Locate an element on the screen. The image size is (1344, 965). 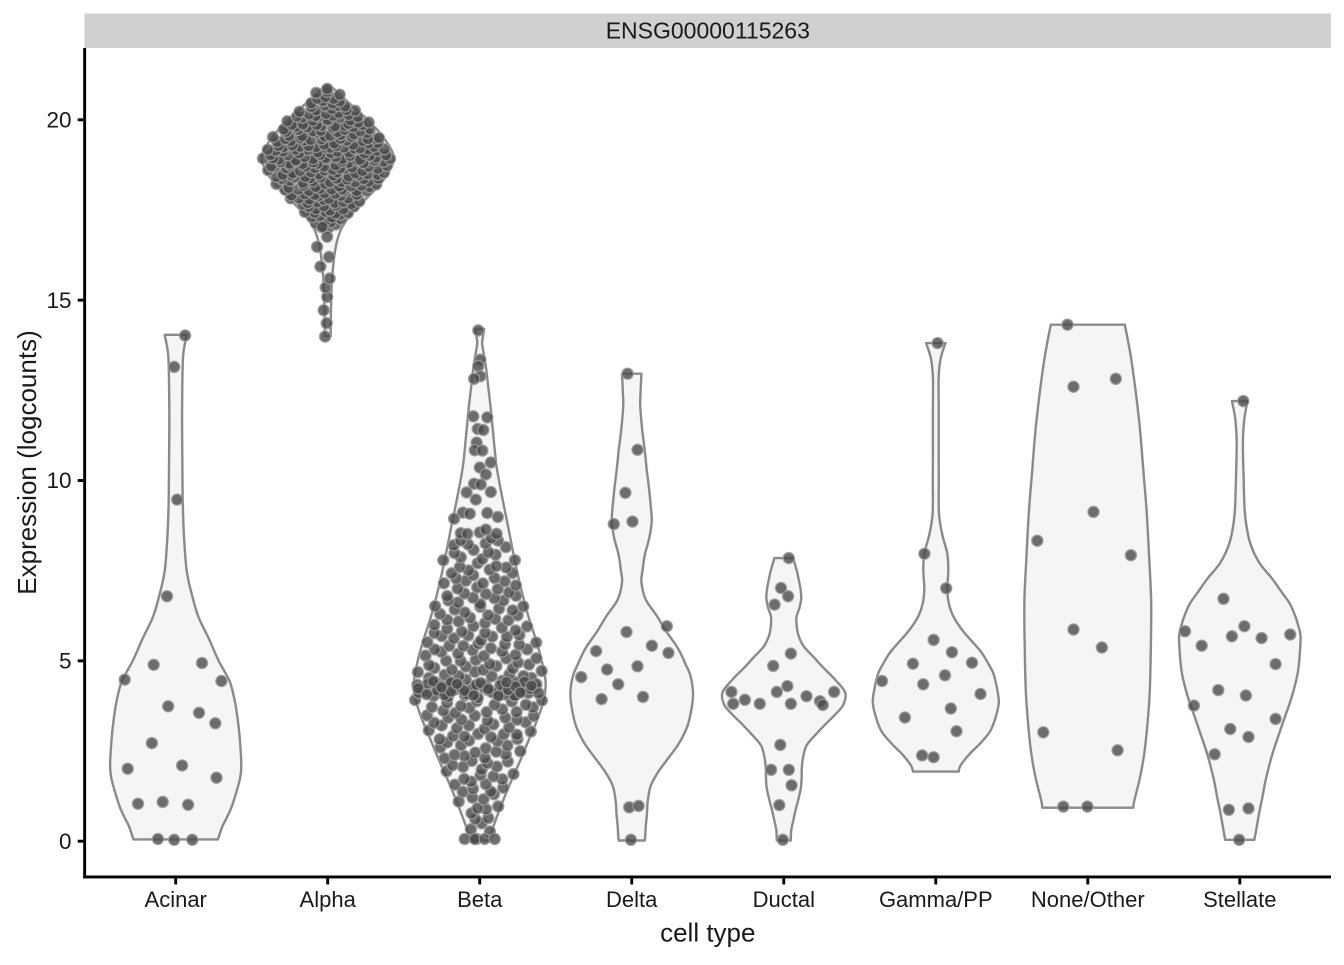
svg-text: Acinar is located at coordinates (176, 899).